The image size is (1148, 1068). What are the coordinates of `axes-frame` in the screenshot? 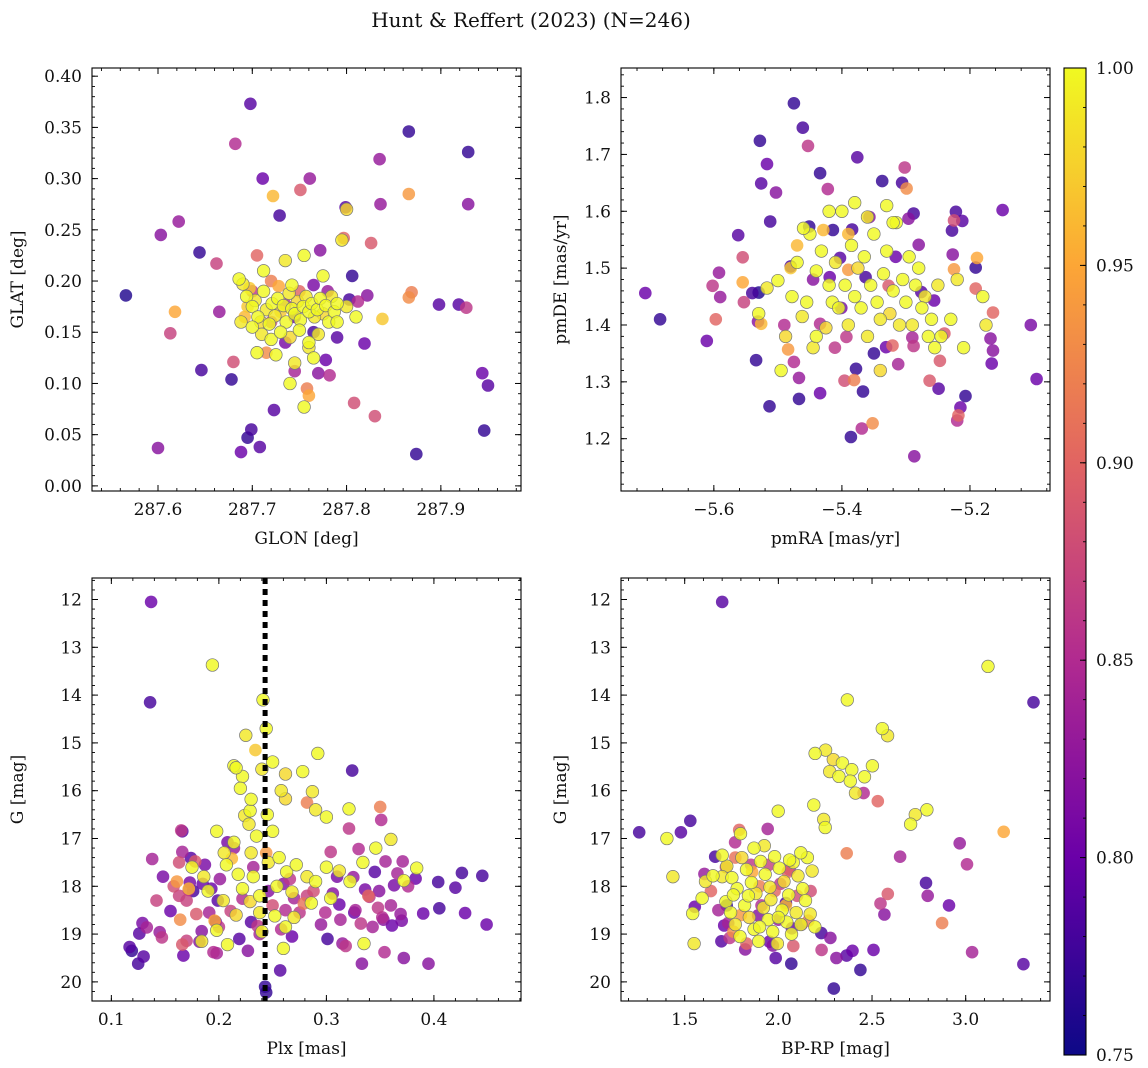 It's located at (835, 789).